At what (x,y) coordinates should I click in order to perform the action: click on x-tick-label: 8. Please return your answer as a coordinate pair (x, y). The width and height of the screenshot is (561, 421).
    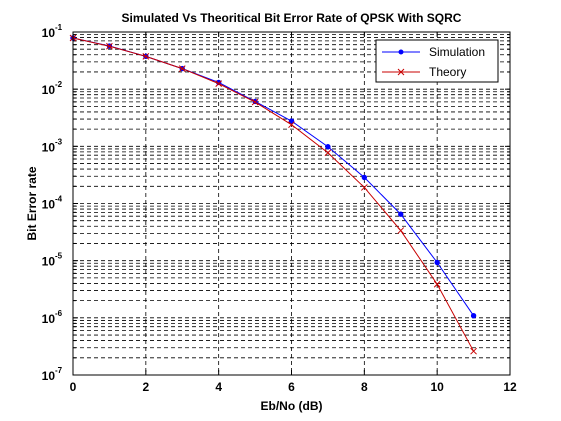
    Looking at the image, I should click on (364, 387).